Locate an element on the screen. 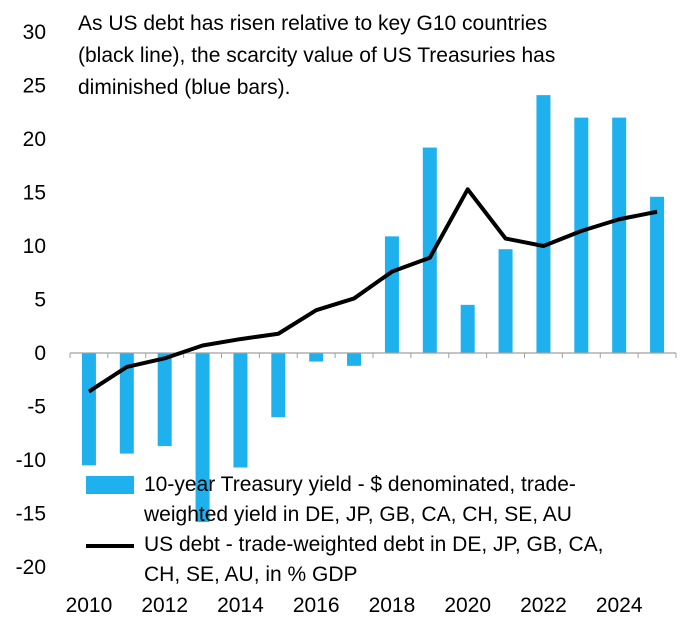 The image size is (686, 617). legend-swatch-bar is located at coordinates (110, 485).